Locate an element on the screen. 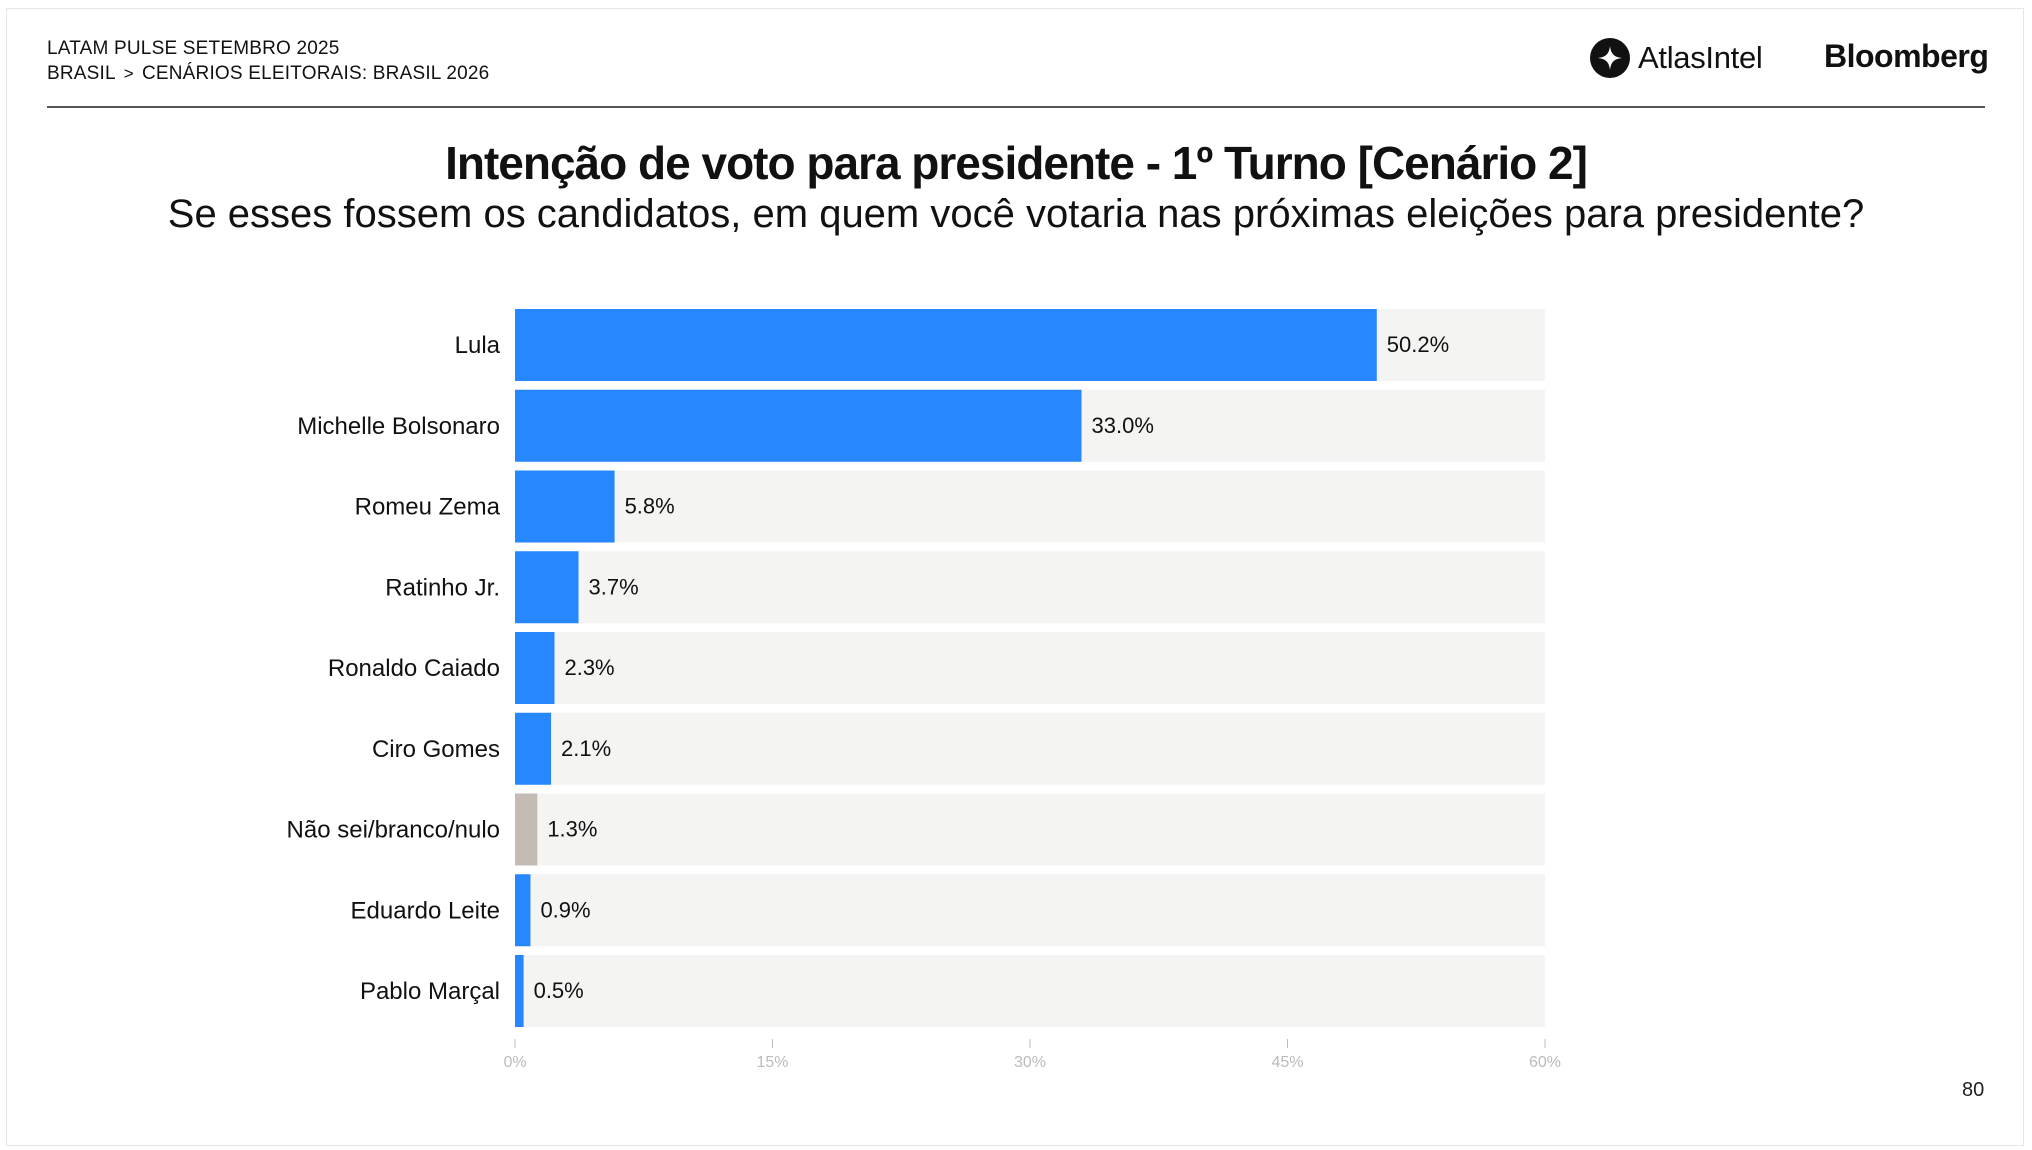  category-label: Não sei/branco/nulo is located at coordinates (393, 830).